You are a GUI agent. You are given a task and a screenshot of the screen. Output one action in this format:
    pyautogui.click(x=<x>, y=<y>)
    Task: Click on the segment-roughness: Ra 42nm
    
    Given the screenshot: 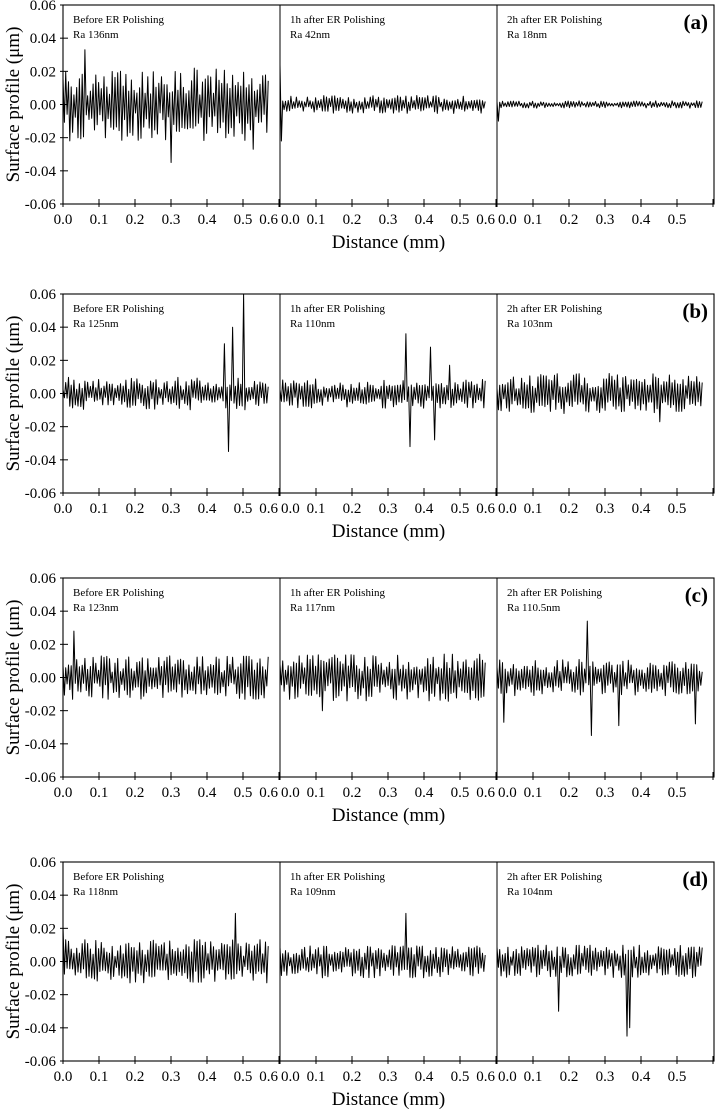 What is the action you would take?
    pyautogui.click(x=310, y=35)
    